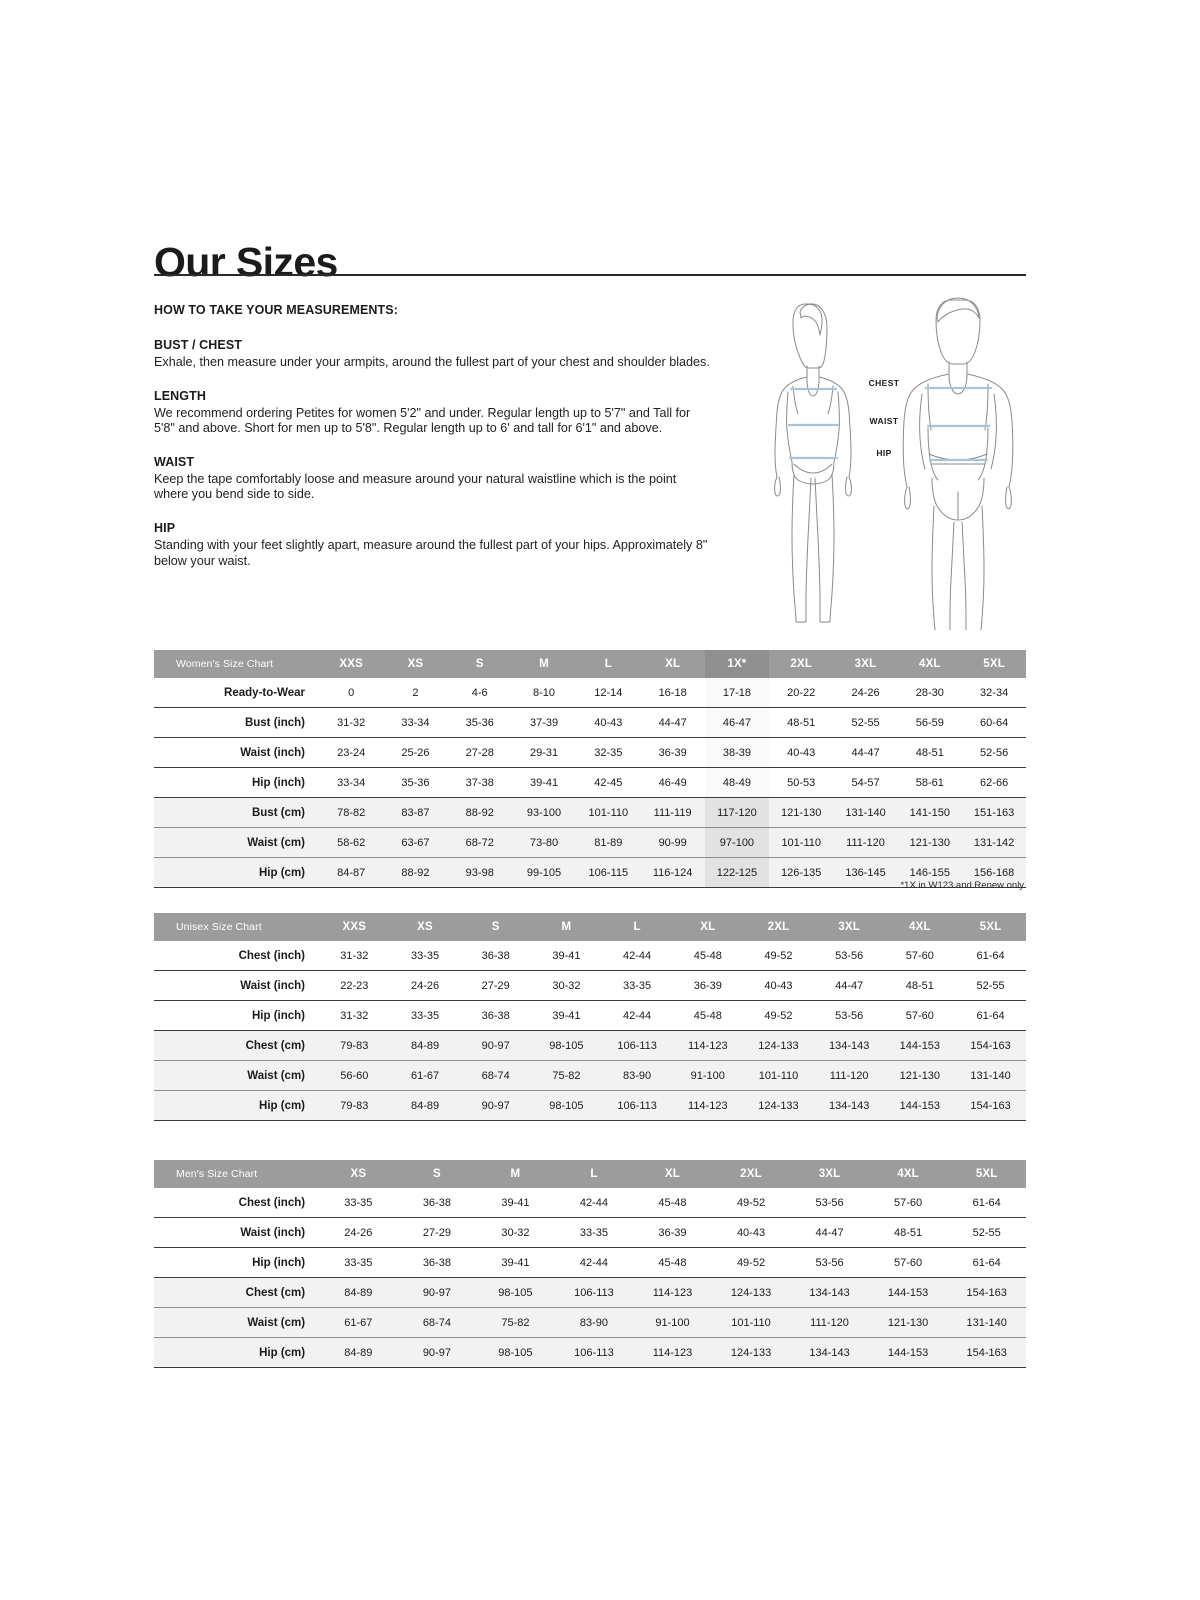 The width and height of the screenshot is (1200, 1600). Describe the element at coordinates (165, 527) in the screenshot. I see `section-title: HIP` at that location.